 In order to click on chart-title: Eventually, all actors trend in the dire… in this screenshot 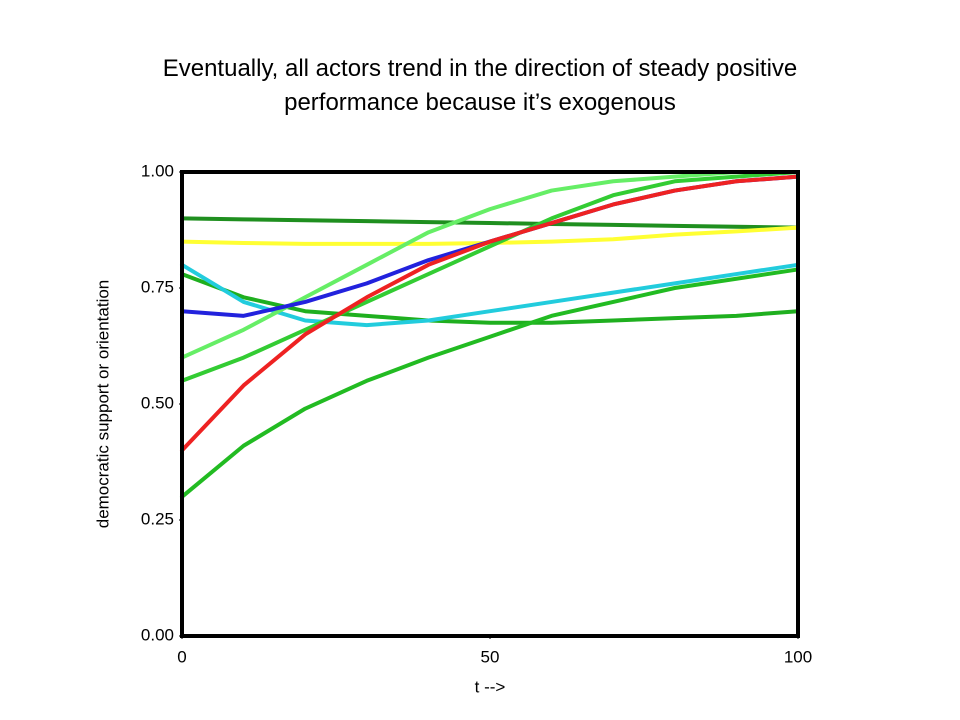, I will do `click(480, 85)`.